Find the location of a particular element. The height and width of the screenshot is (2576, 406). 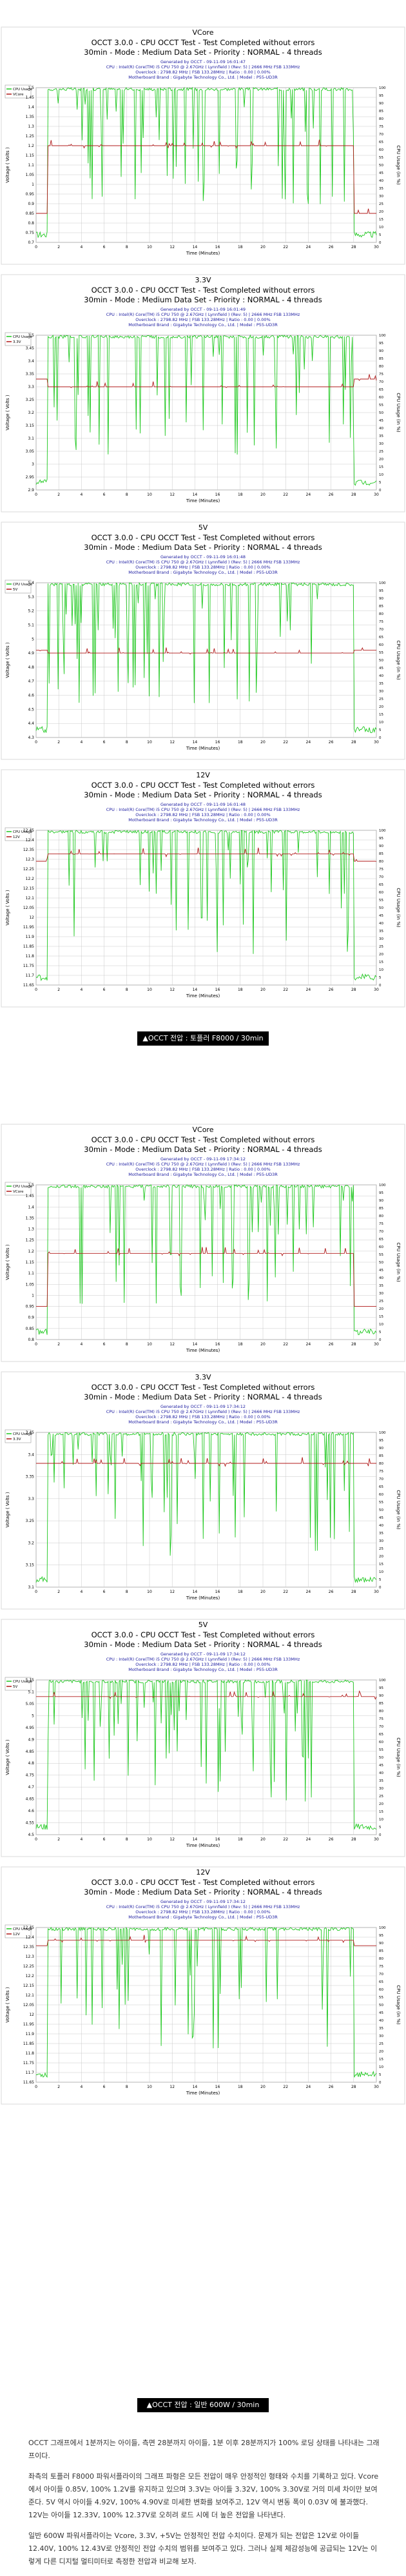

y-tick-label: 3.2 is located at coordinates (31, 1543).